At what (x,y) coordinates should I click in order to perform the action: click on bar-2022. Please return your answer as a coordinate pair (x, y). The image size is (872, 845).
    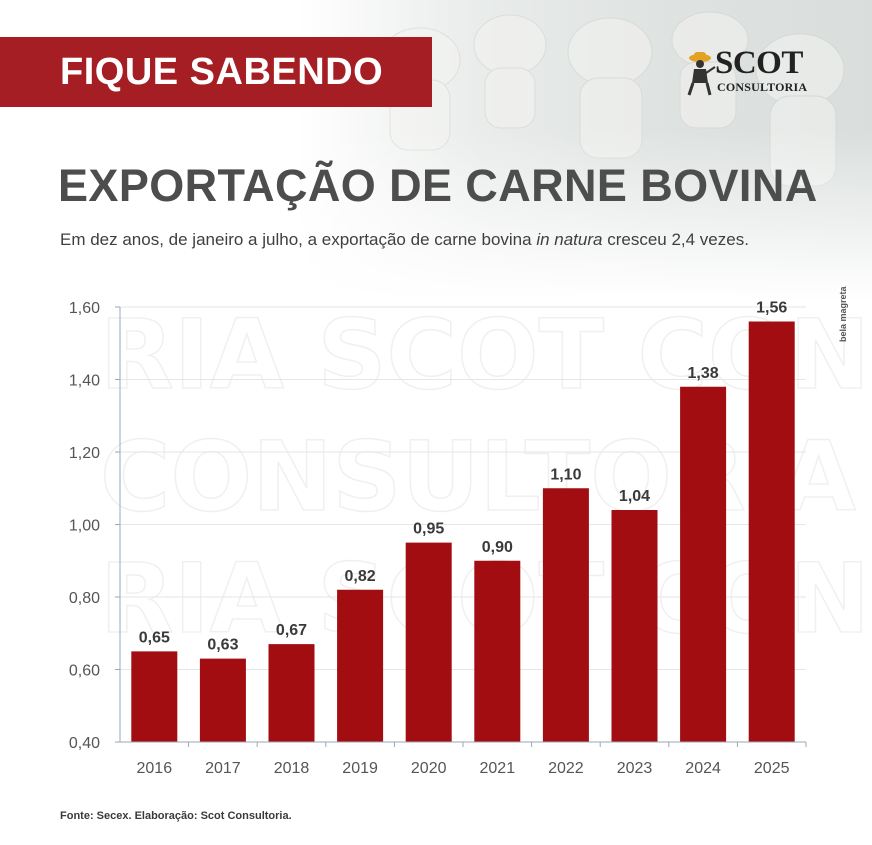
    Looking at the image, I should click on (565, 615).